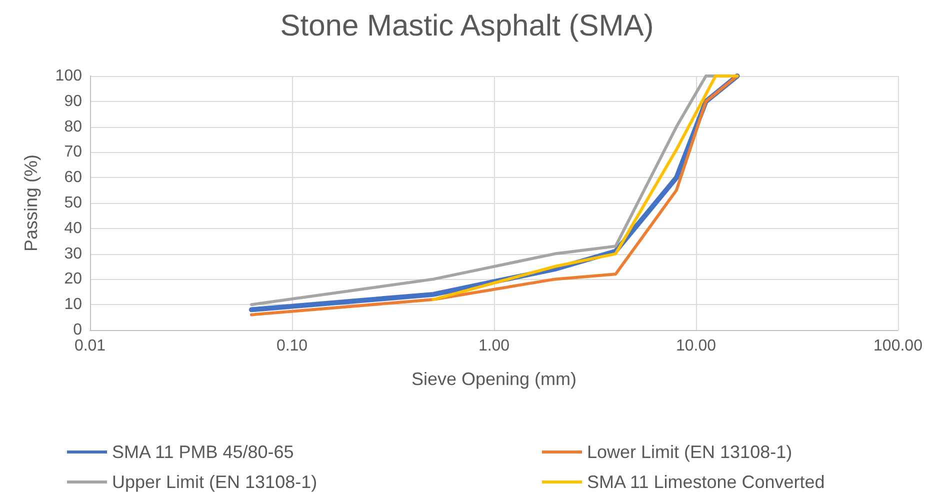  I want to click on chart-title: Stone Mastic Asphalt (SMA), so click(467, 26).